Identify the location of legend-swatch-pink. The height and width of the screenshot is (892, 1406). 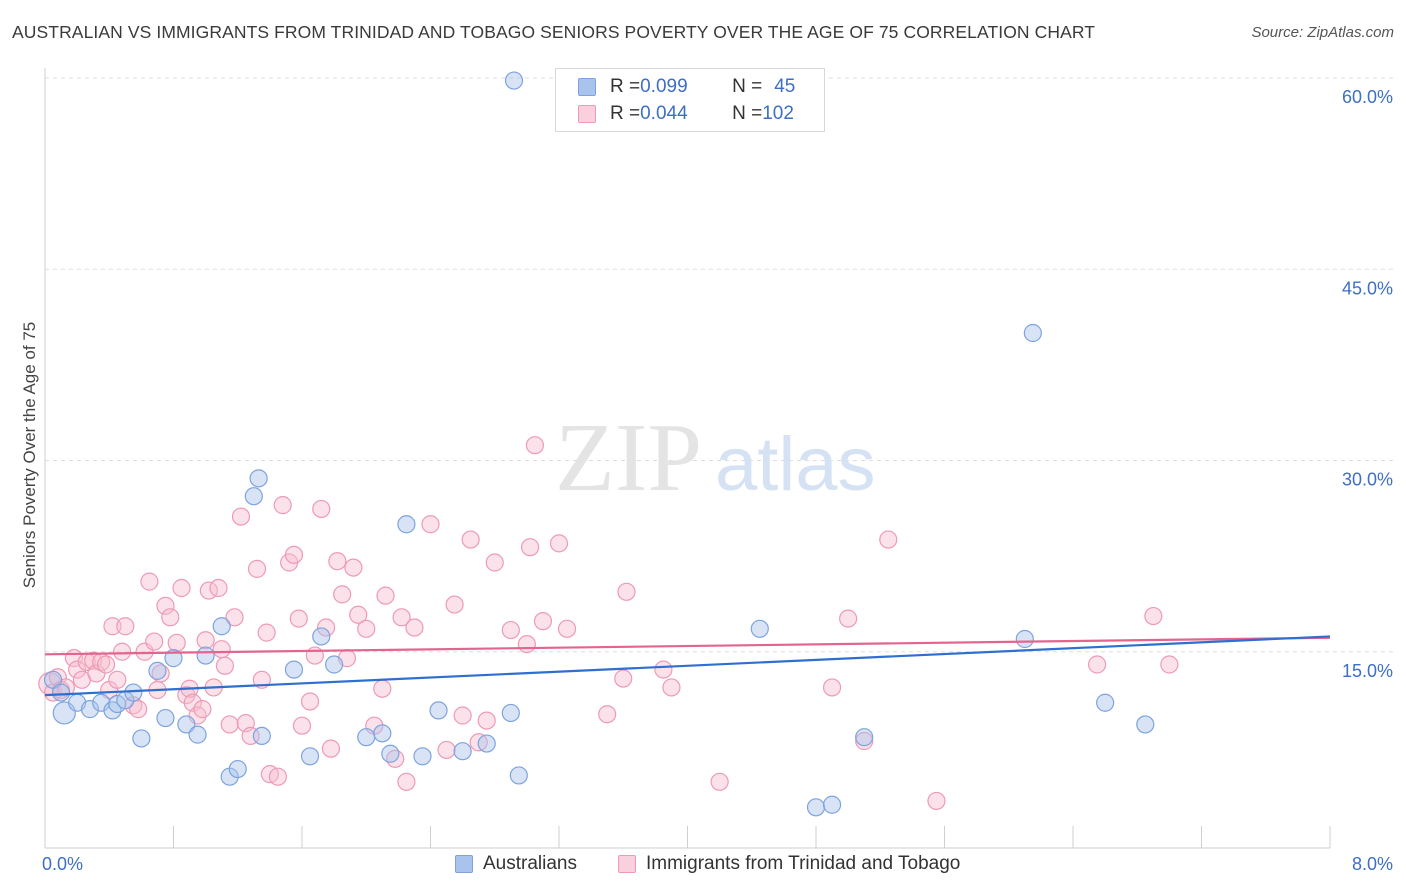
(587, 114).